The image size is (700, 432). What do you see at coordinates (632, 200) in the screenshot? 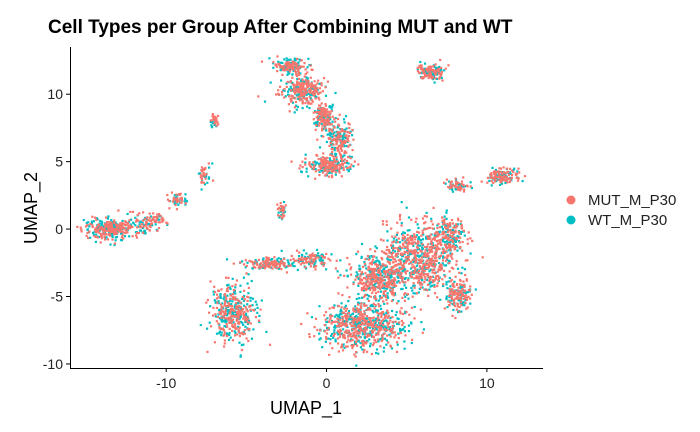
I see `legend-label-mut: MUT_M_P30` at bounding box center [632, 200].